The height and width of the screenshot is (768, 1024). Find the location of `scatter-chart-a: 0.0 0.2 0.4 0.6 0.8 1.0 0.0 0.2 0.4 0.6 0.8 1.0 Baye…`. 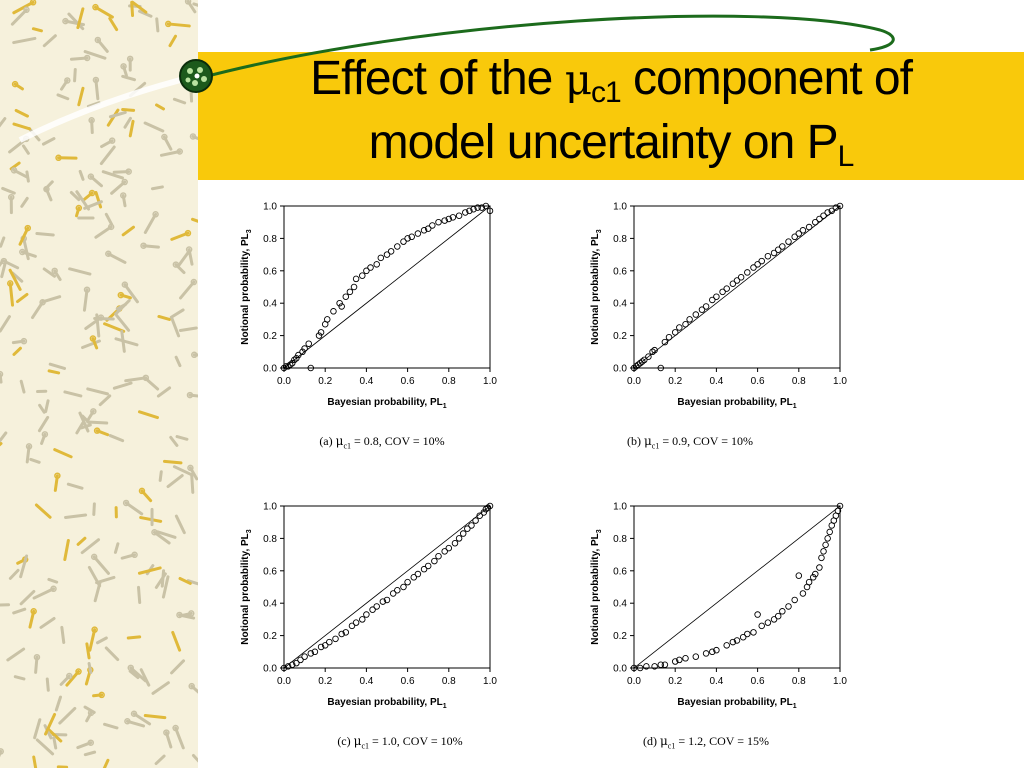

scatter-chart-a: 0.0 0.2 0.4 0.6 0.8 1.0 0.0 0.2 0.4 0.6 0.8 1.0 Baye… is located at coordinates (368, 306).